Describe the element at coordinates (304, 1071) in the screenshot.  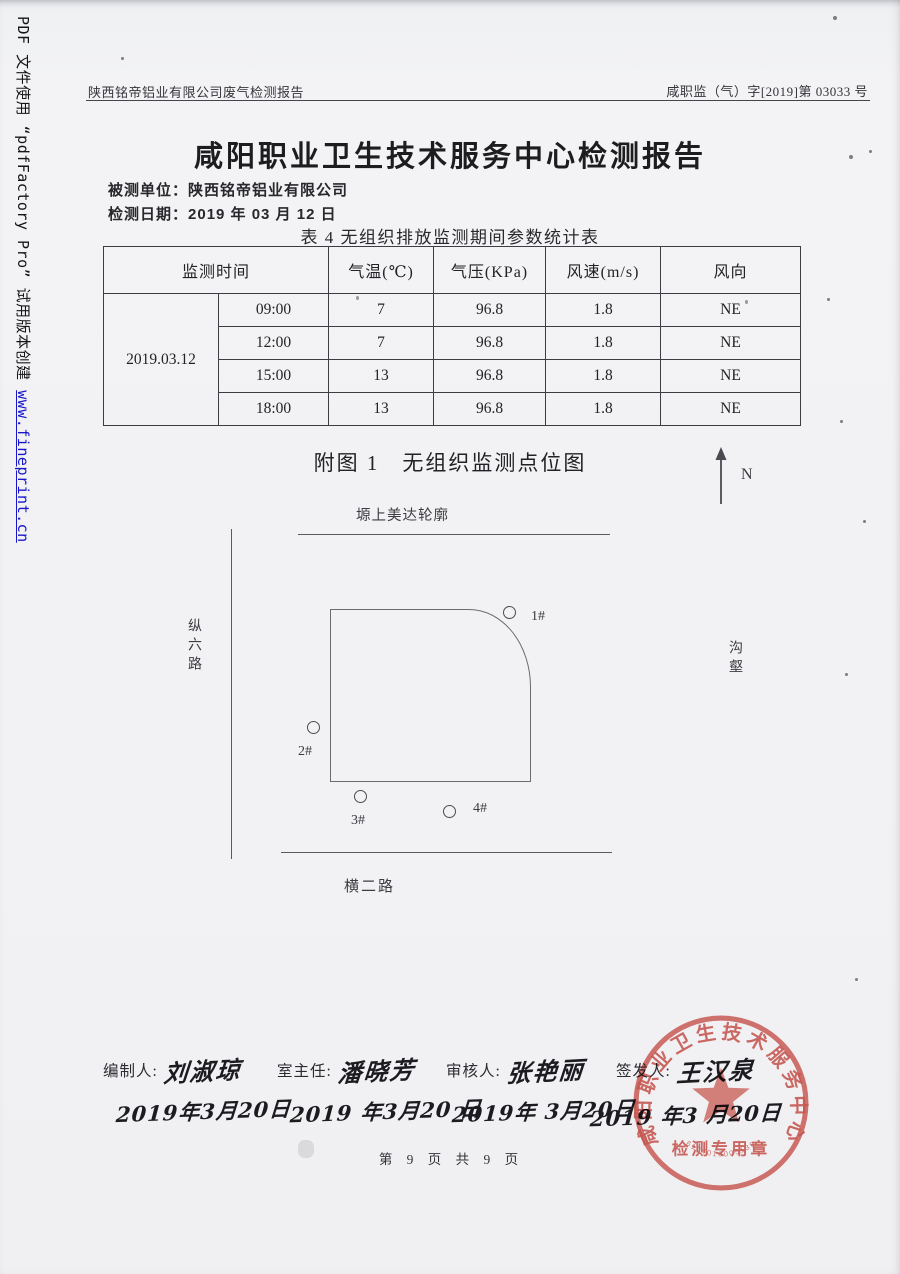
I see `signature-label: 室主任:` at that location.